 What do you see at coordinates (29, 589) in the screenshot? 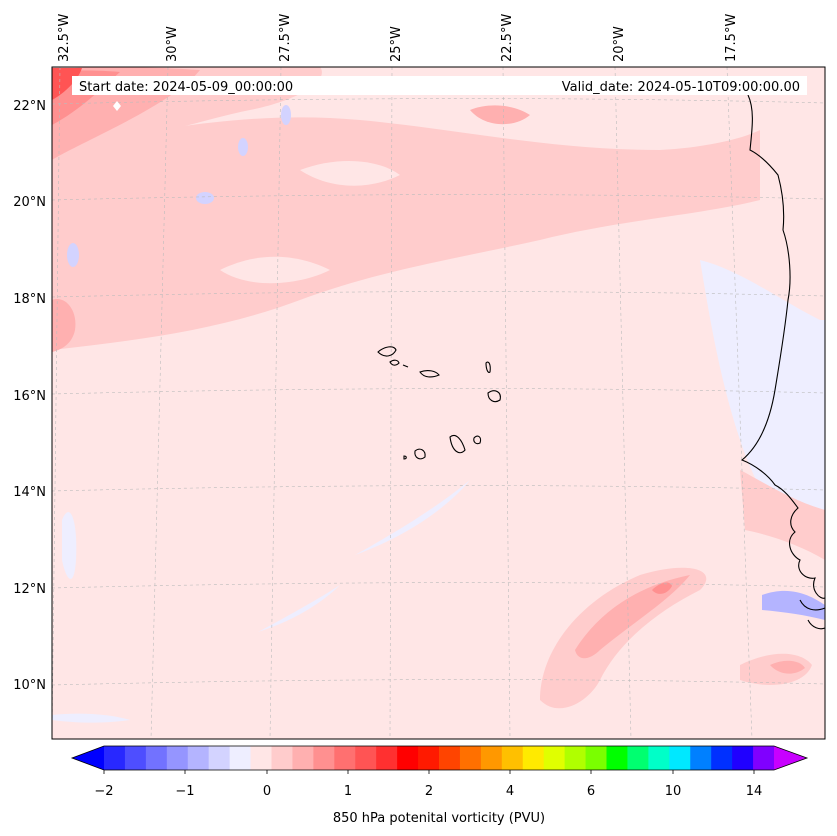
I see `lat-label: 12°N` at bounding box center [29, 589].